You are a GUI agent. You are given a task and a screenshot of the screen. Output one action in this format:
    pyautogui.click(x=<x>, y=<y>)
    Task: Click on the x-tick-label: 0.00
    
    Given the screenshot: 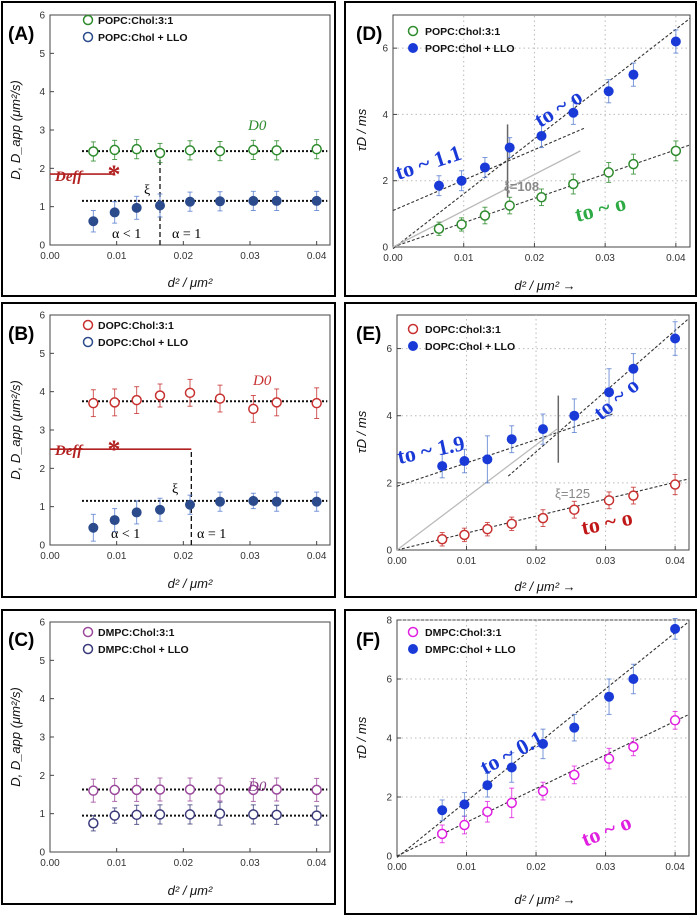 What is the action you would take?
    pyautogui.click(x=50, y=556)
    